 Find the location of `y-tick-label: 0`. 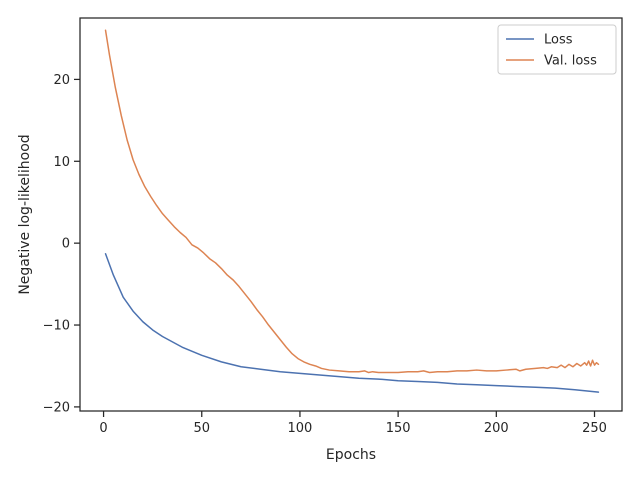

y-tick-label: 0 is located at coordinates (66, 244).